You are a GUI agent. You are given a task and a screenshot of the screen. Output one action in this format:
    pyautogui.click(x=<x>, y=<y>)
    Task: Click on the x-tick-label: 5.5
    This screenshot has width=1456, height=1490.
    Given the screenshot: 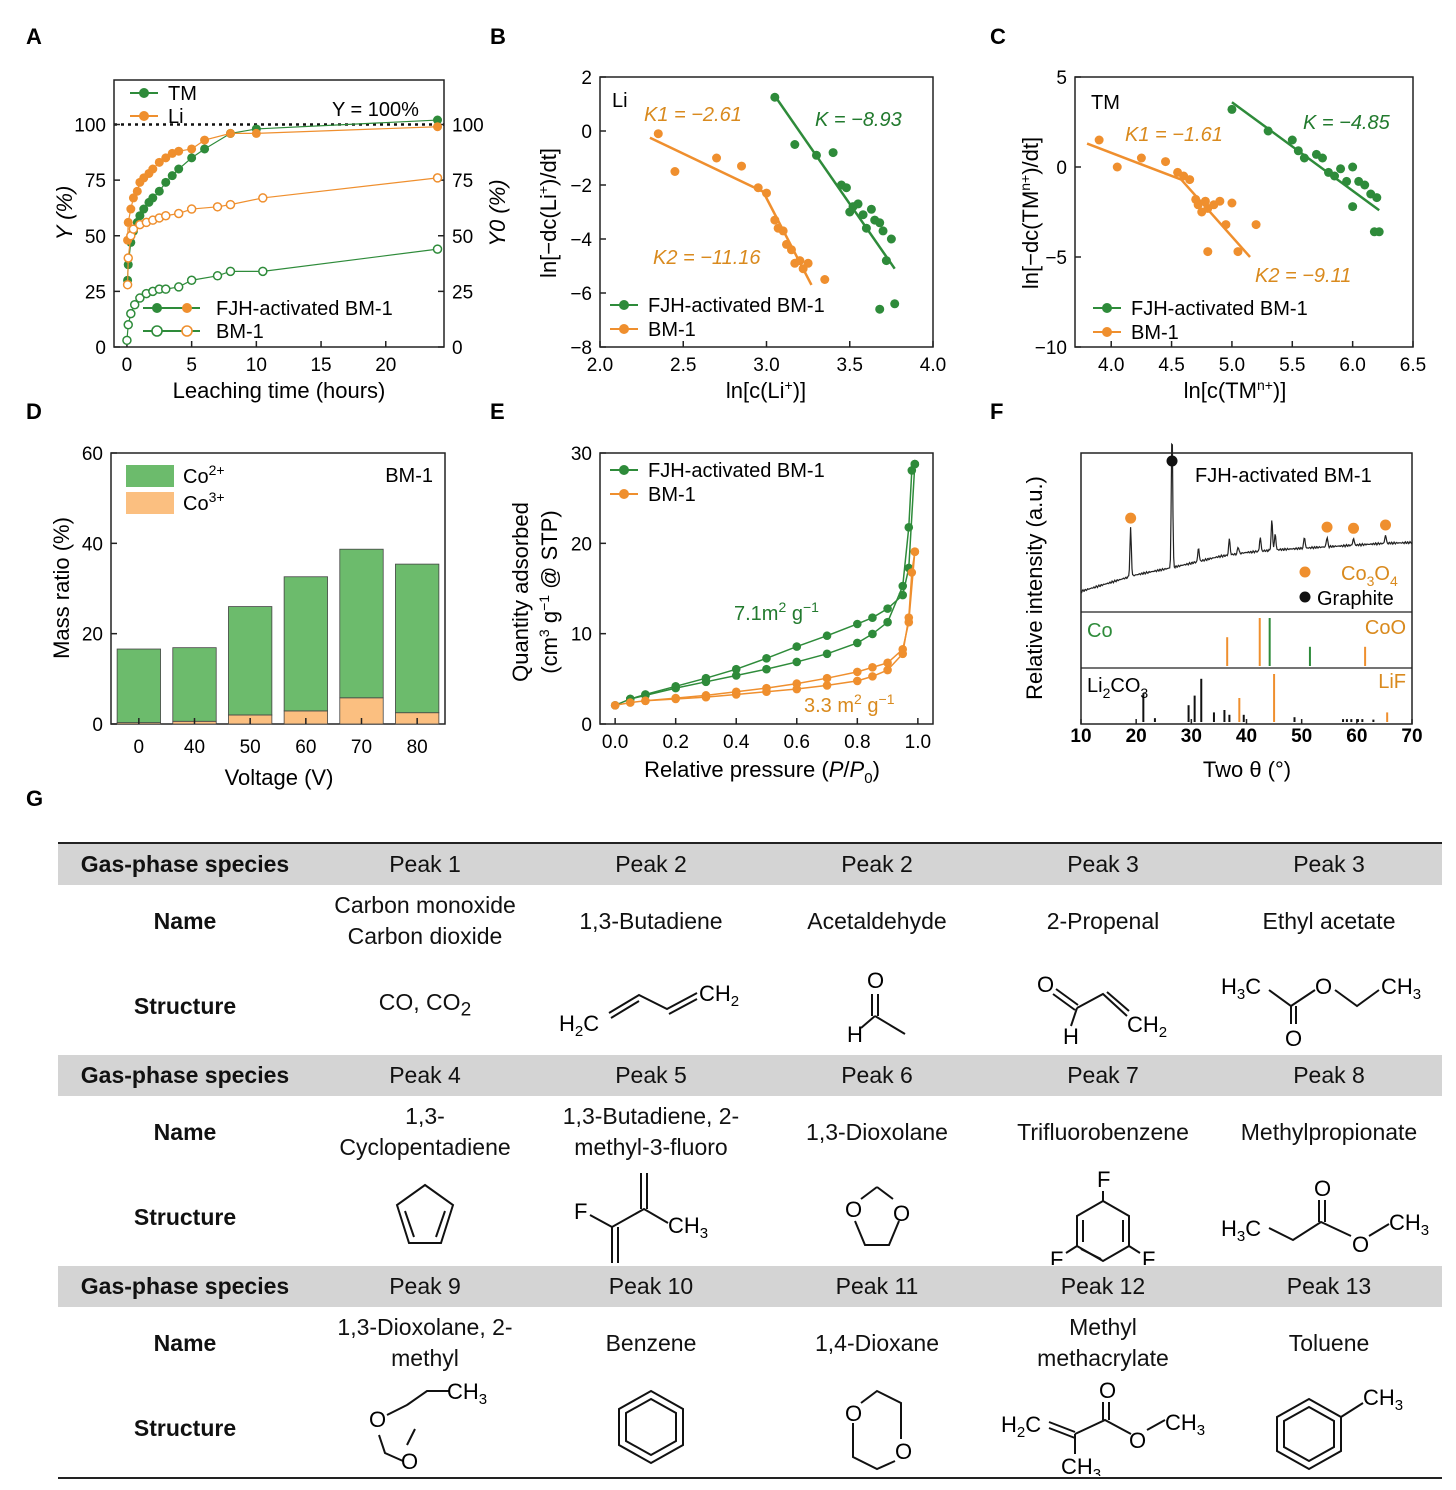 What is the action you would take?
    pyautogui.click(x=1292, y=365)
    